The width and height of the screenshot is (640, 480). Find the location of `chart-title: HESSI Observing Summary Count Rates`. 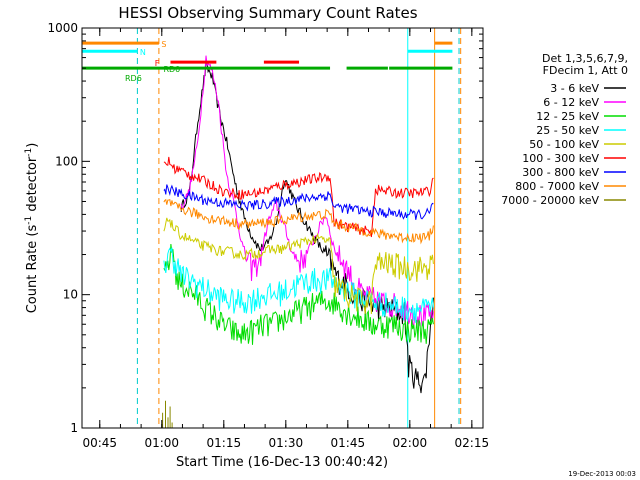

chart-title: HESSI Observing Summary Count Rates is located at coordinates (267, 13).